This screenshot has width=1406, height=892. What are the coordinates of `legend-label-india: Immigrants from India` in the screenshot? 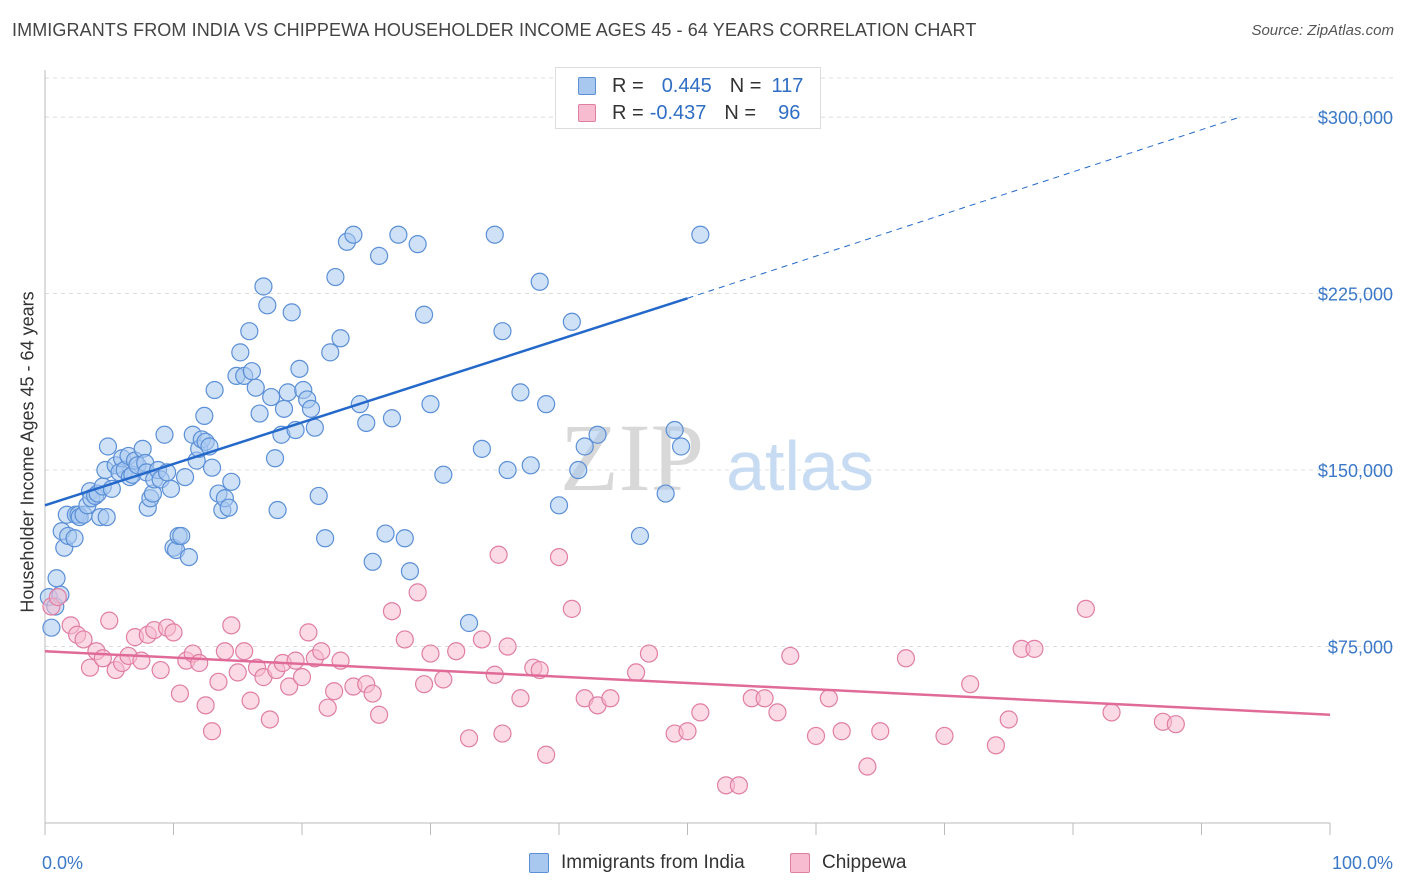 It's located at (653, 862).